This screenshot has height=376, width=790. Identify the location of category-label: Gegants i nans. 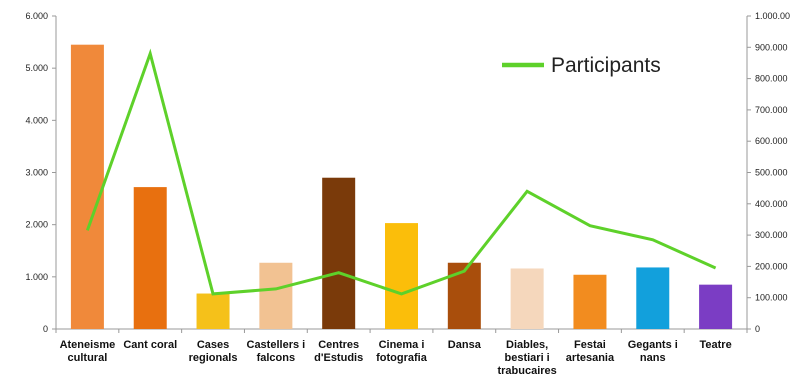
(653, 351).